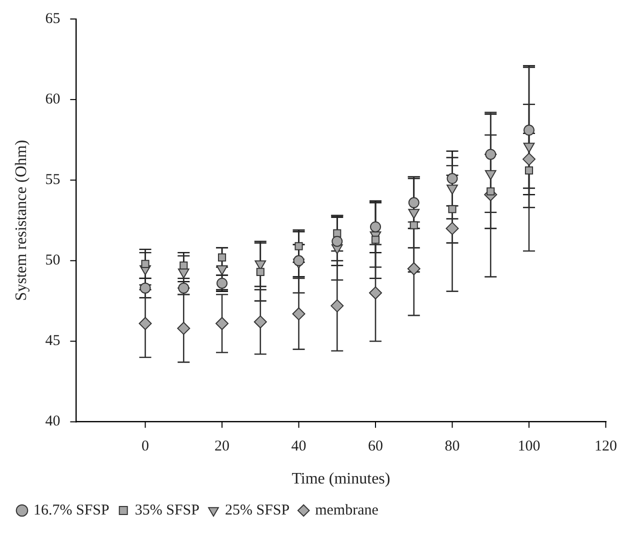  What do you see at coordinates (529, 446) in the screenshot?
I see `x-tick-label: 100` at bounding box center [529, 446].